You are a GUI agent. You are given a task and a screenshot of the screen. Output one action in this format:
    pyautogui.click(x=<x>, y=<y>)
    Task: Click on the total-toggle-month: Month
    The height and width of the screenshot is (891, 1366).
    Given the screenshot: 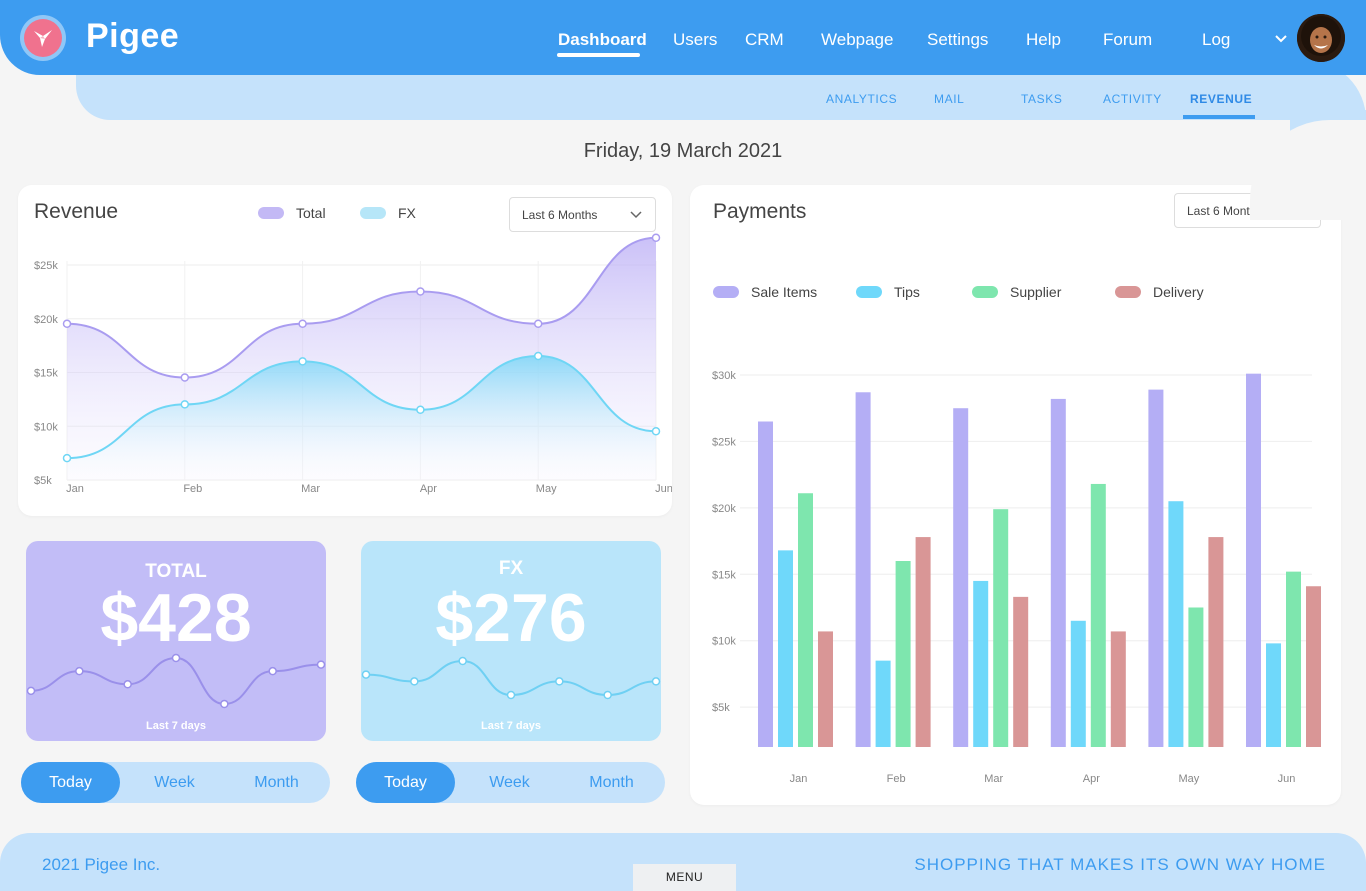 What is the action you would take?
    pyautogui.click(x=276, y=782)
    